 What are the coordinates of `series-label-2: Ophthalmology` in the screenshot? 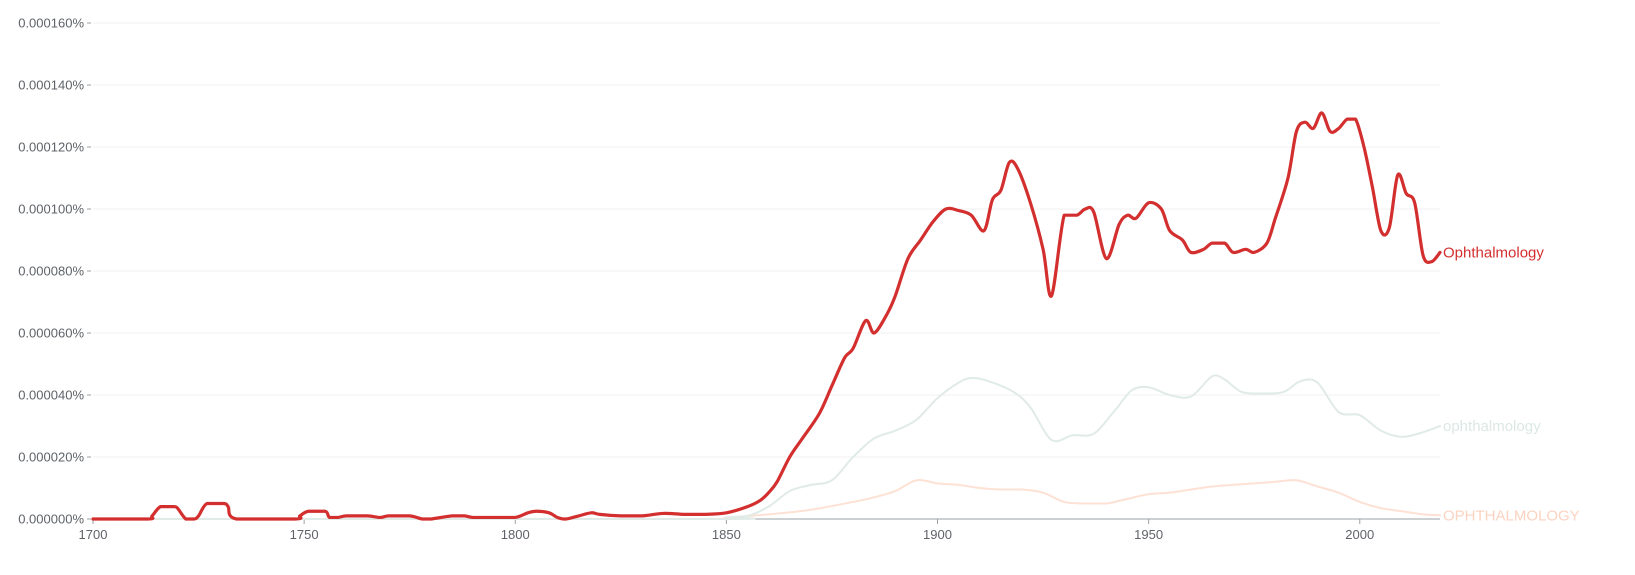 It's located at (1493, 252).